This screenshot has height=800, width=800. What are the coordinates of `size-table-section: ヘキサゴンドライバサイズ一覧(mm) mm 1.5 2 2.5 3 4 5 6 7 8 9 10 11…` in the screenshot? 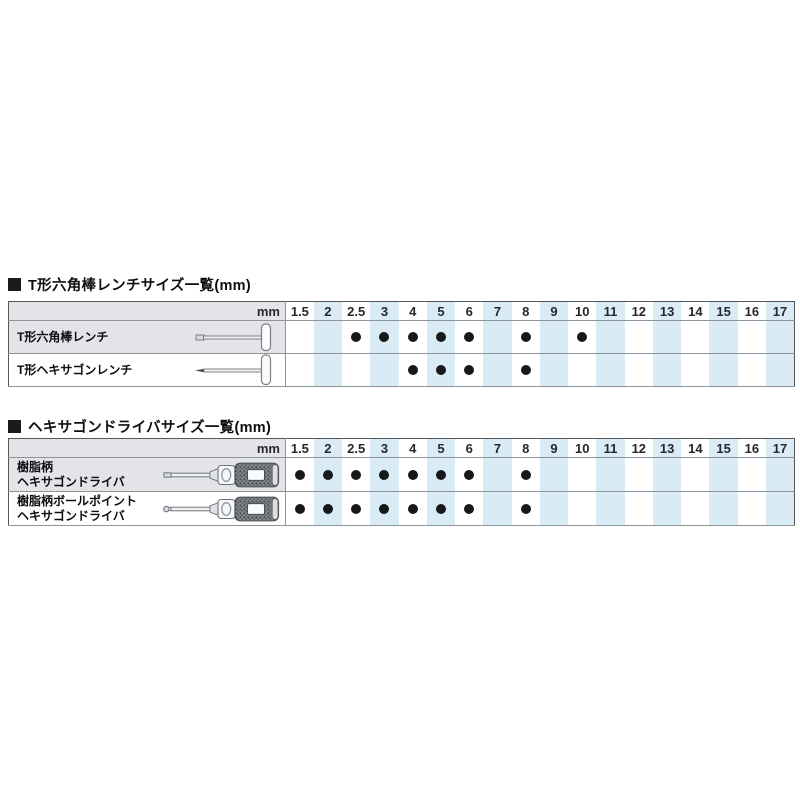 It's located at (401, 471).